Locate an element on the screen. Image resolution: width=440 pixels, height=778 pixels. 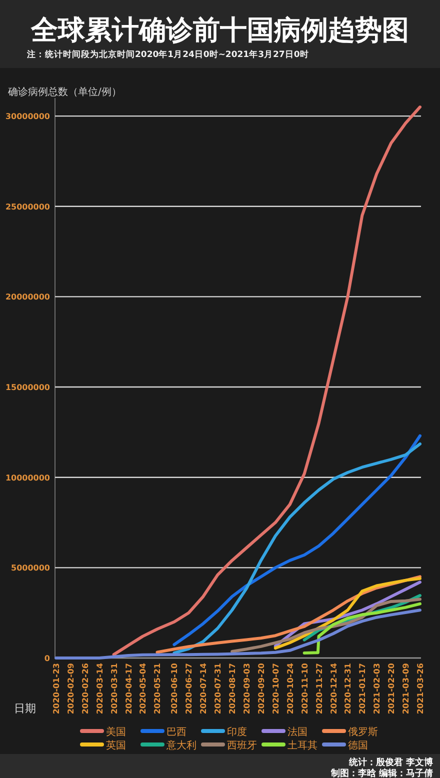
x-tick-label: 2020-07-14 is located at coordinates (203, 688).